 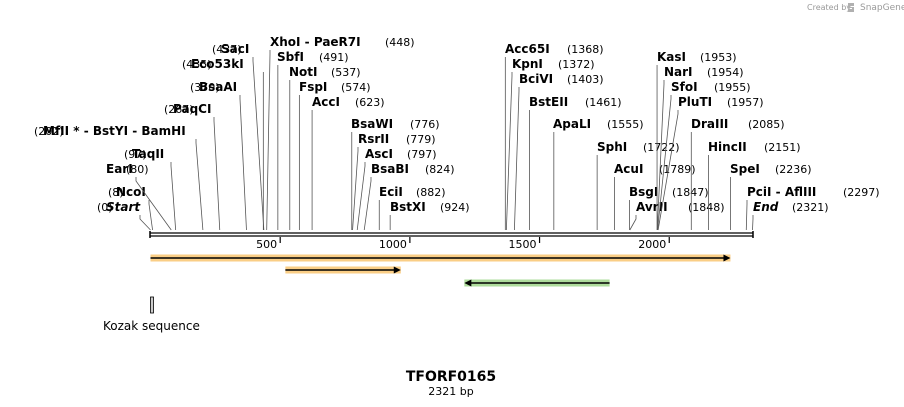 I want to click on site-bsteii: BstEII (1461), so click(x=575, y=162).